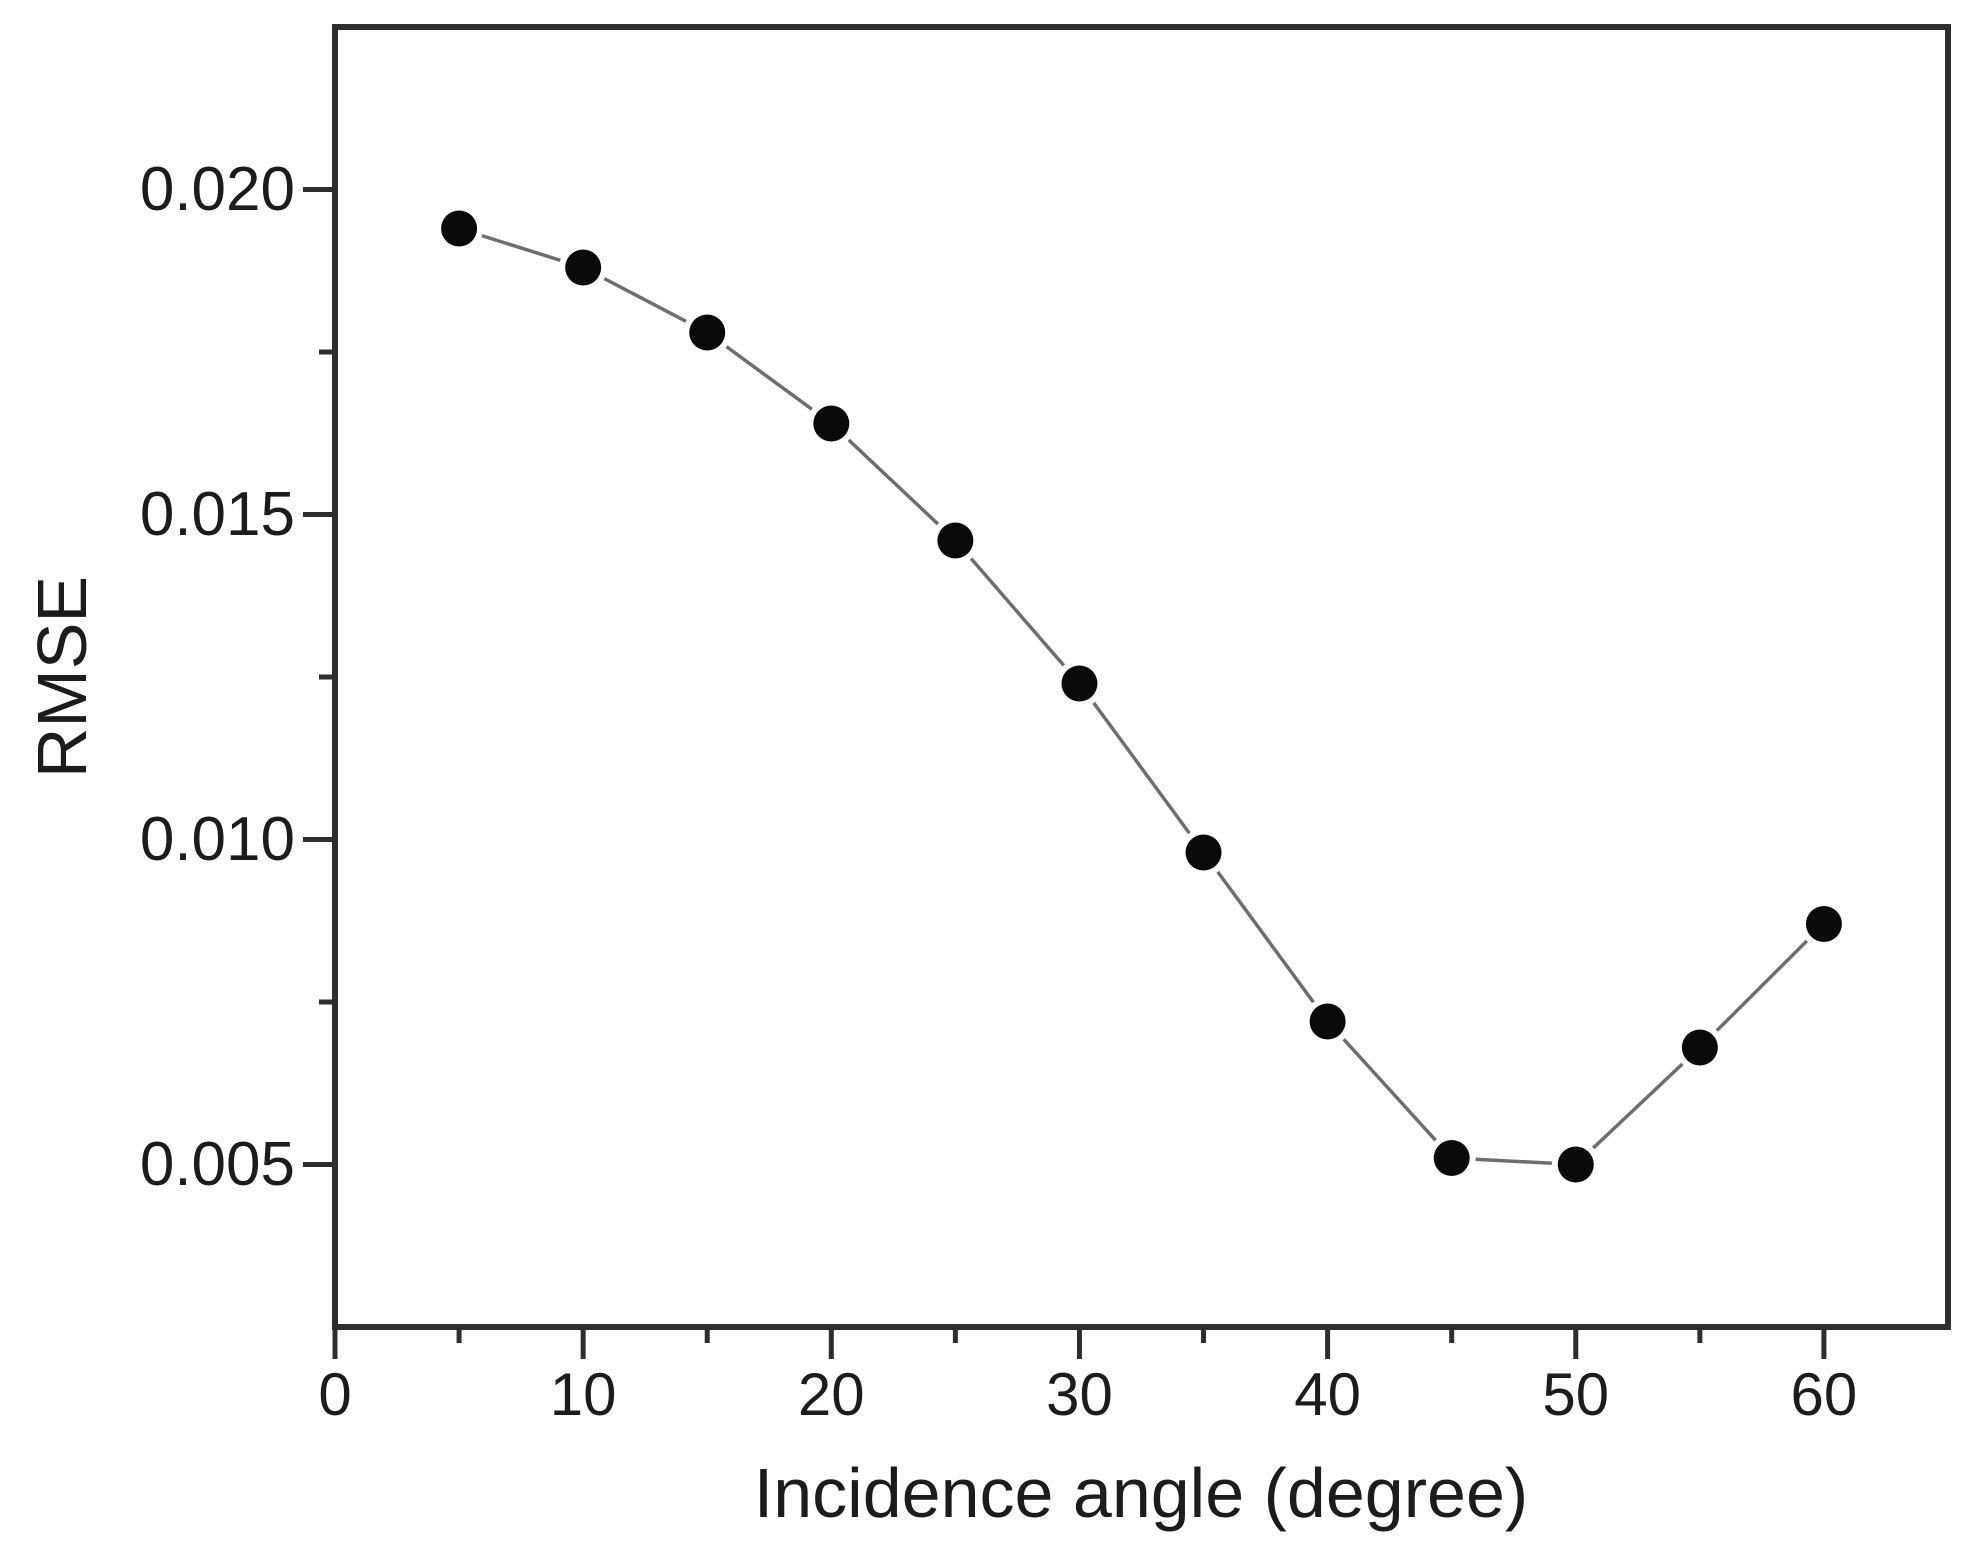 This screenshot has width=1973, height=1554. What do you see at coordinates (217, 514) in the screenshot?
I see `y-tick-label: 0.015` at bounding box center [217, 514].